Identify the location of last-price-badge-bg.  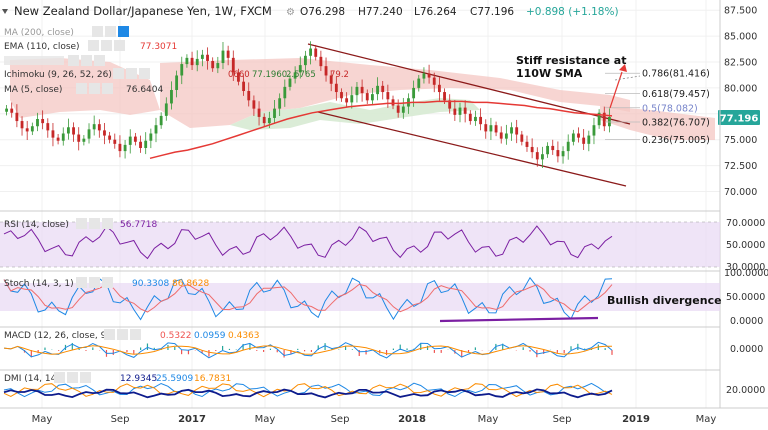
(739, 117).